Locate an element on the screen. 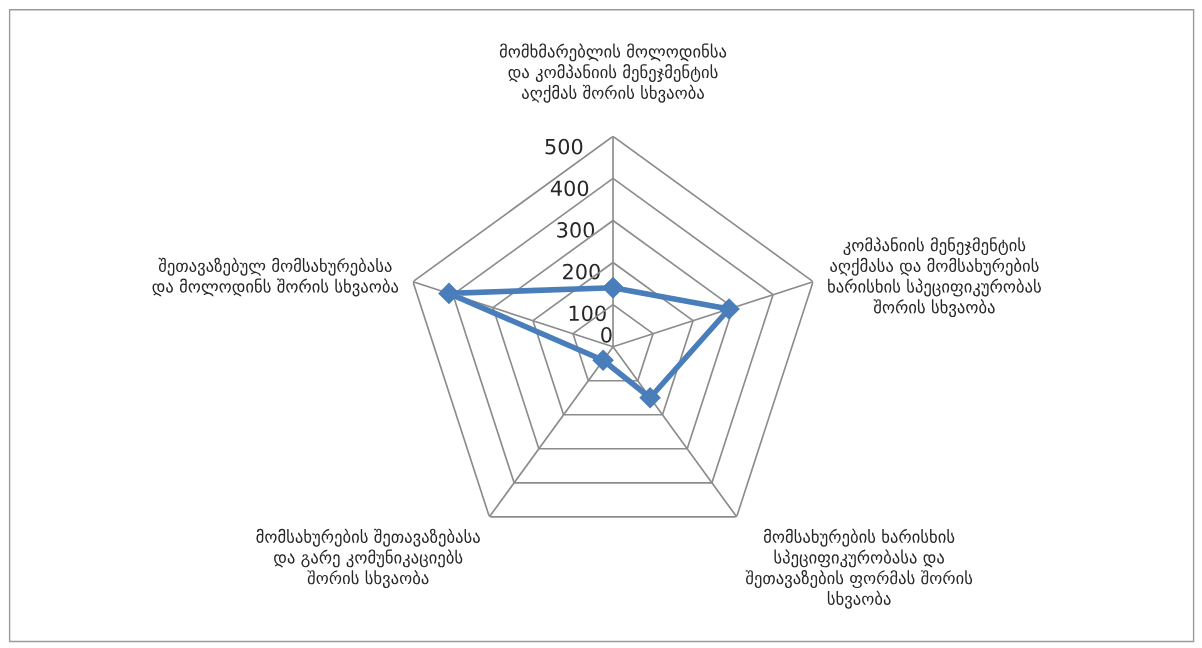  y-tick-label: 300 is located at coordinates (576, 230).